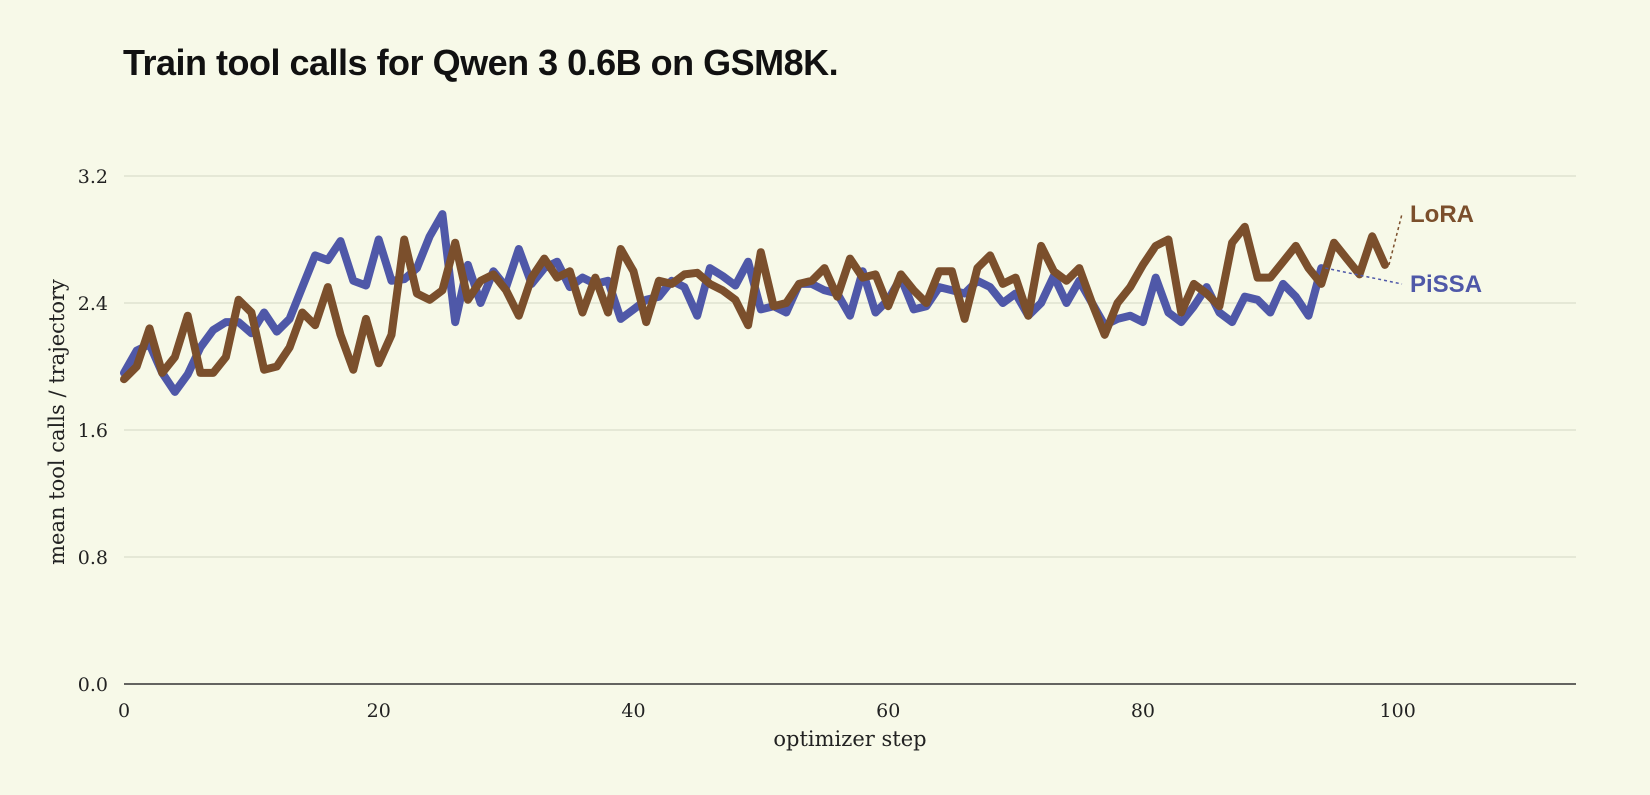  I want to click on x-tick-label: 20, so click(379, 711).